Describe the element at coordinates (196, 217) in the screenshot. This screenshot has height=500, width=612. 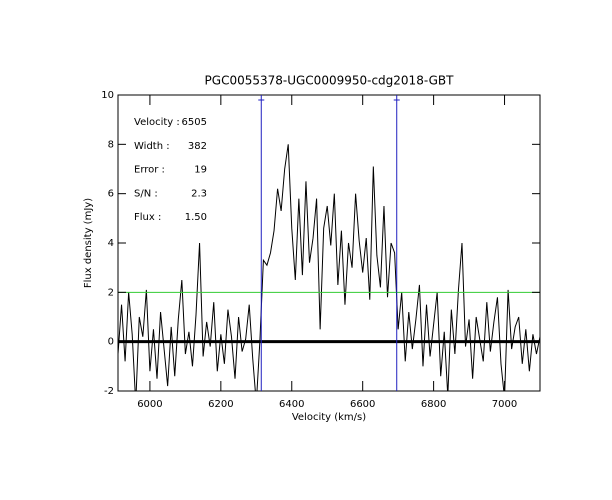
I see `annotation-value: 1.50` at that location.